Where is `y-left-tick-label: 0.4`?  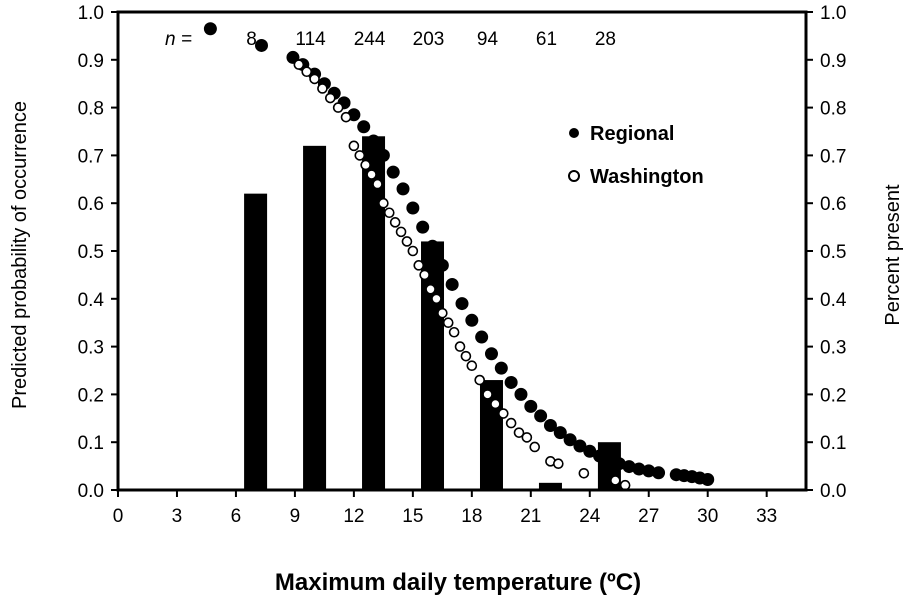
y-left-tick-label: 0.4 is located at coordinates (91, 300).